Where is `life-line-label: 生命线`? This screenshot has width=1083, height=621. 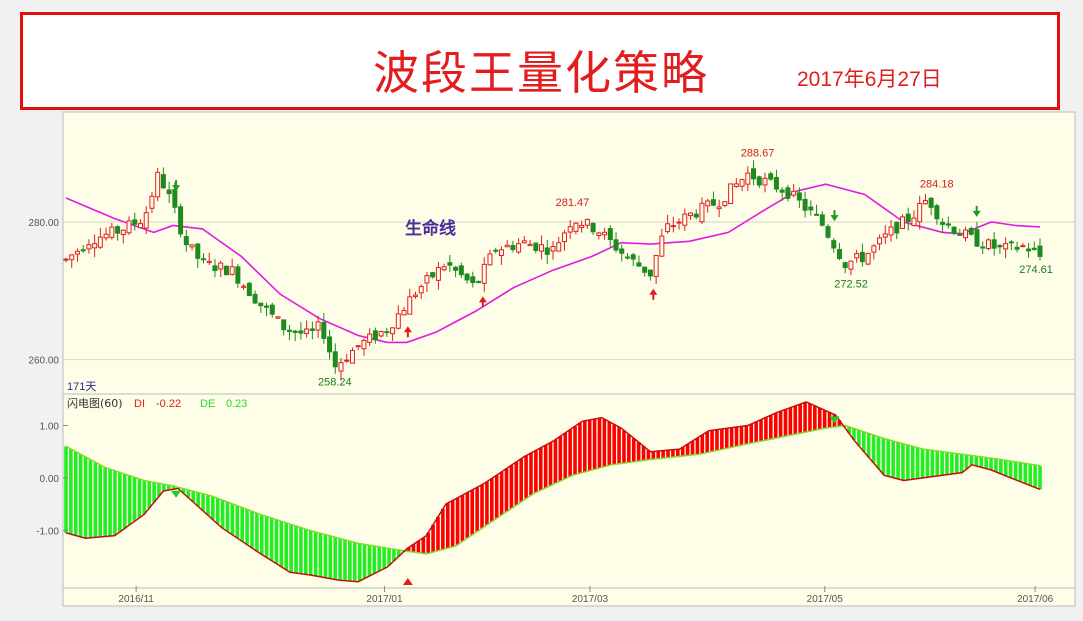 life-line-label: 生命线 is located at coordinates (430, 228).